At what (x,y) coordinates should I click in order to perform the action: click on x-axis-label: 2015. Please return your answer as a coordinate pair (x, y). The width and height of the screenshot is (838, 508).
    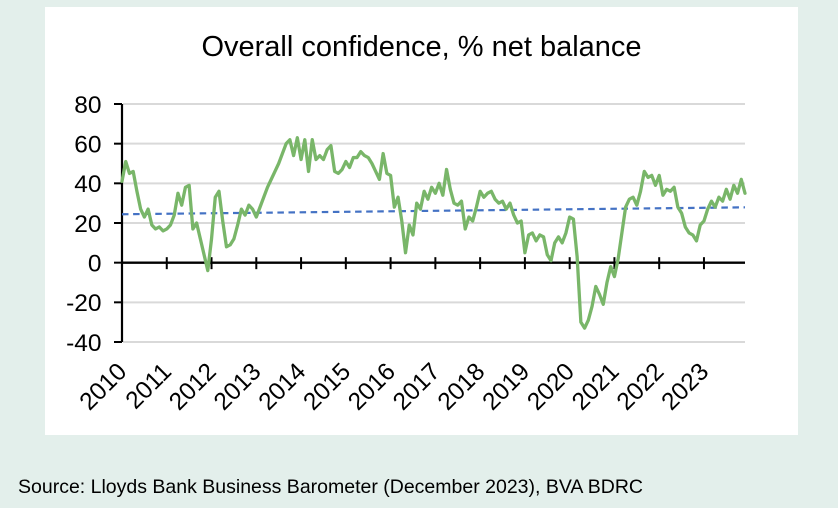
    Looking at the image, I should click on (327, 387).